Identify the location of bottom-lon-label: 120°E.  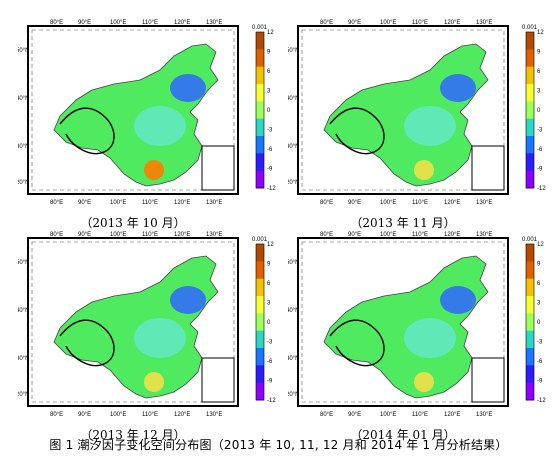
(182, 203).